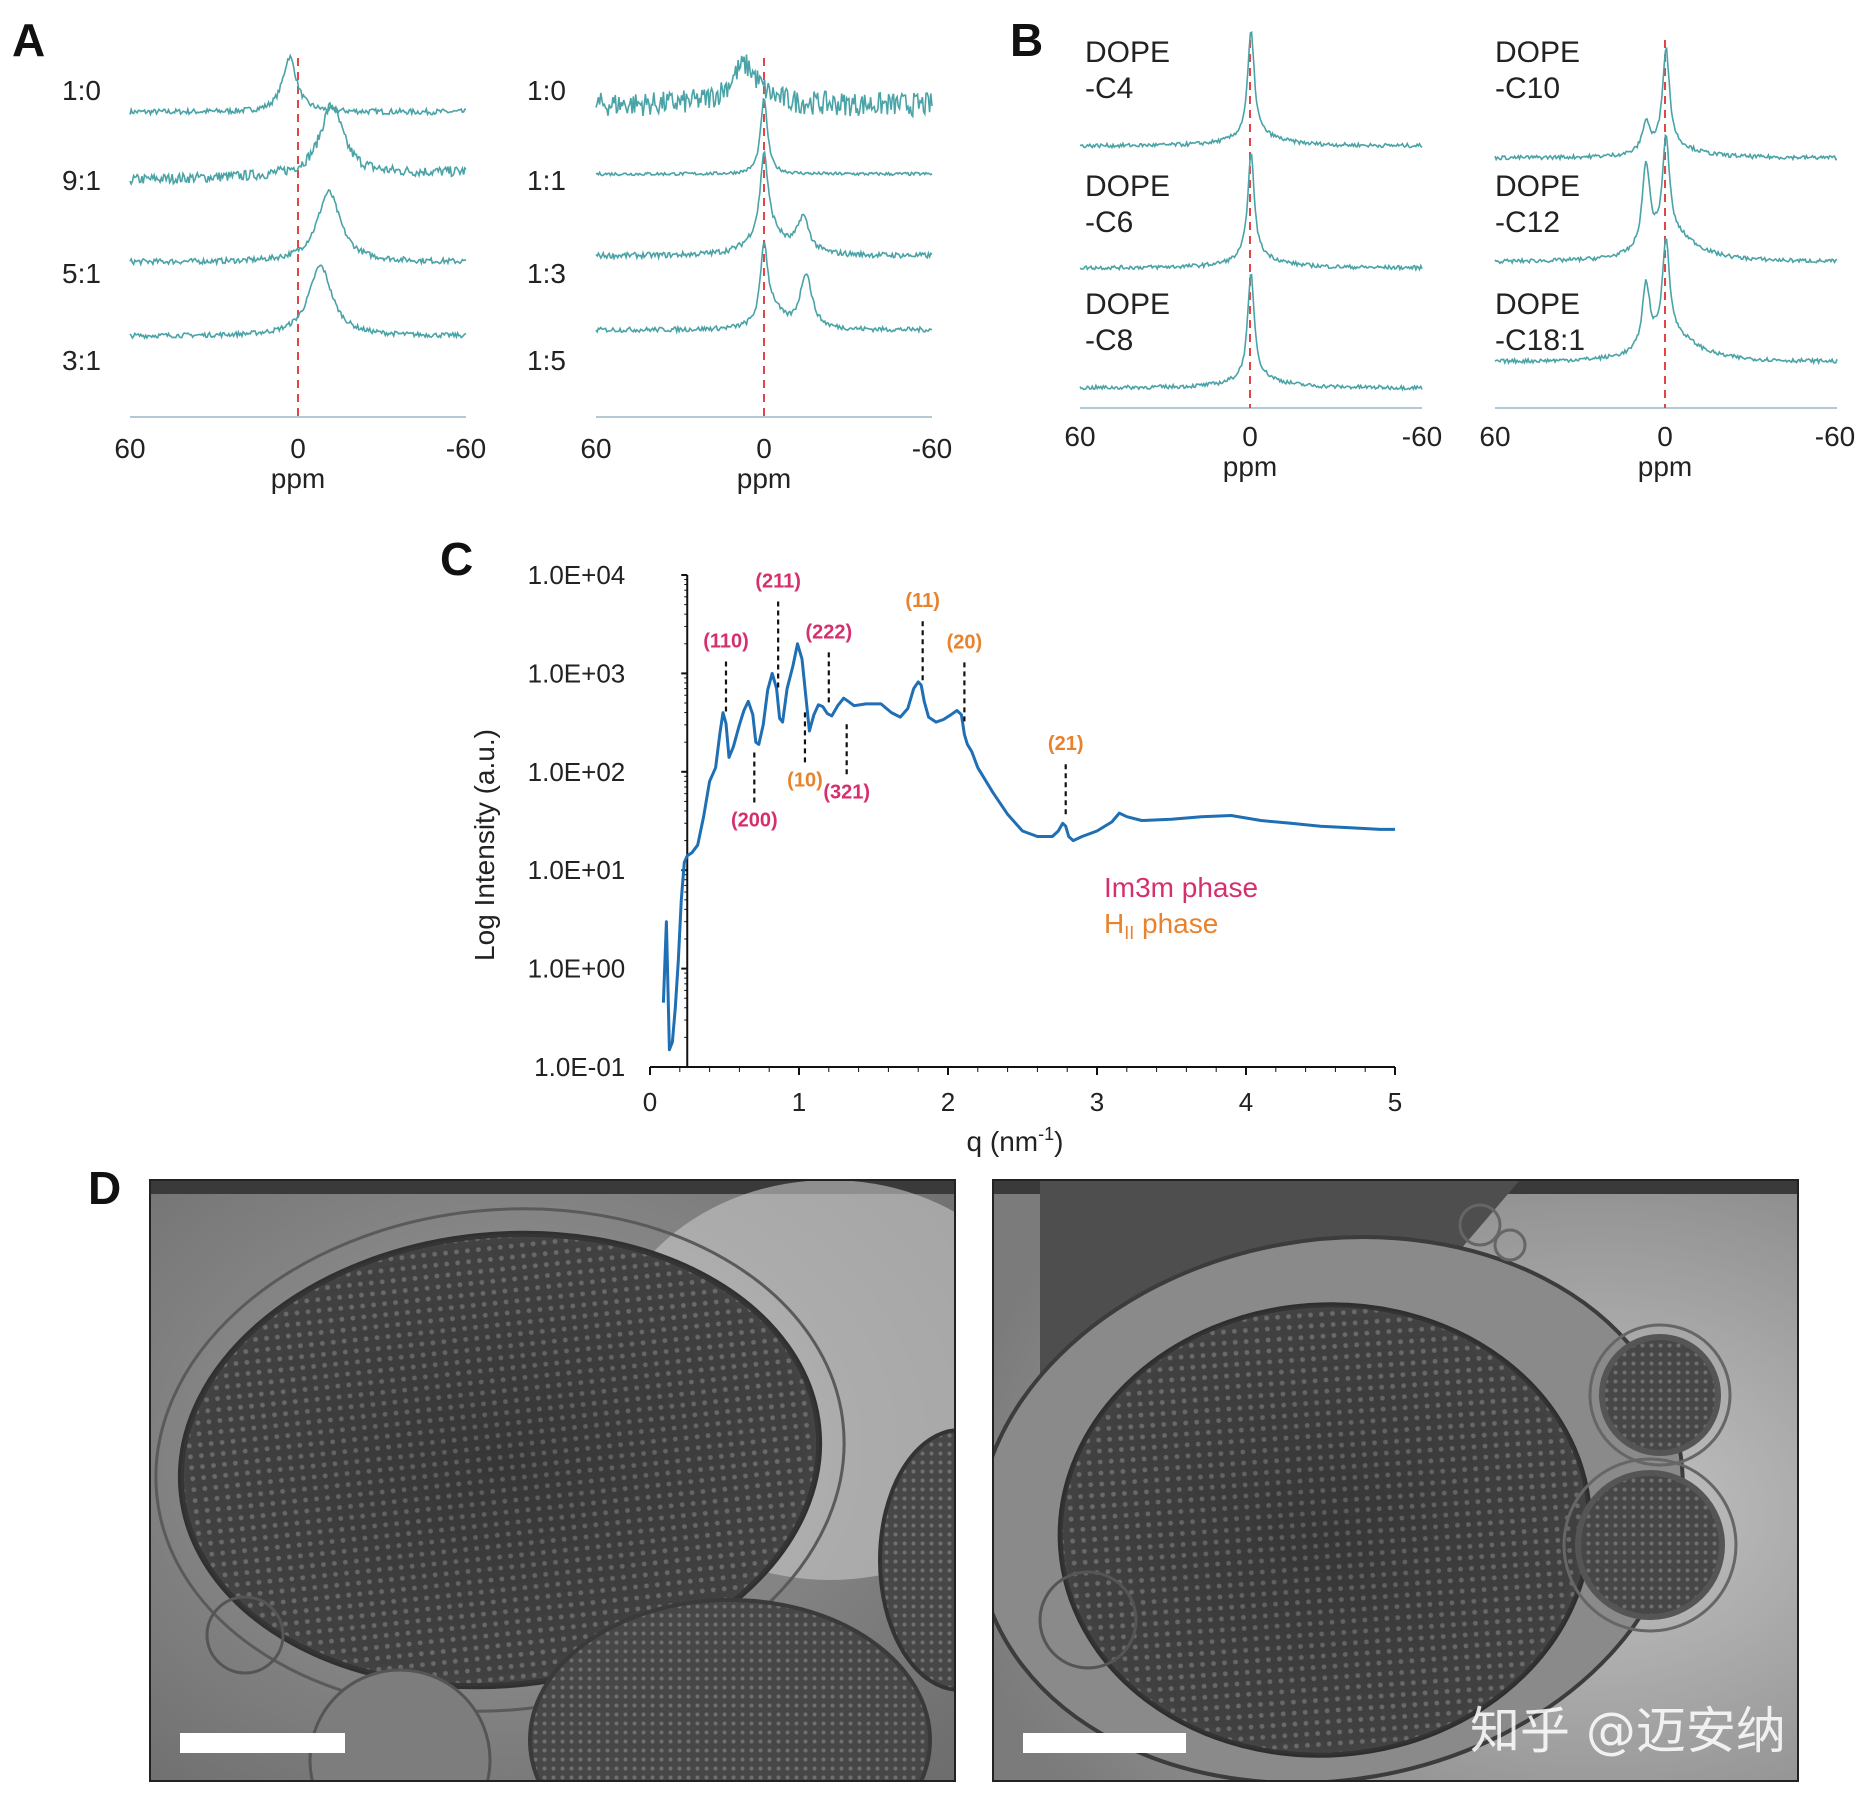  I want to click on ratio-label: 1:5, so click(546, 360).